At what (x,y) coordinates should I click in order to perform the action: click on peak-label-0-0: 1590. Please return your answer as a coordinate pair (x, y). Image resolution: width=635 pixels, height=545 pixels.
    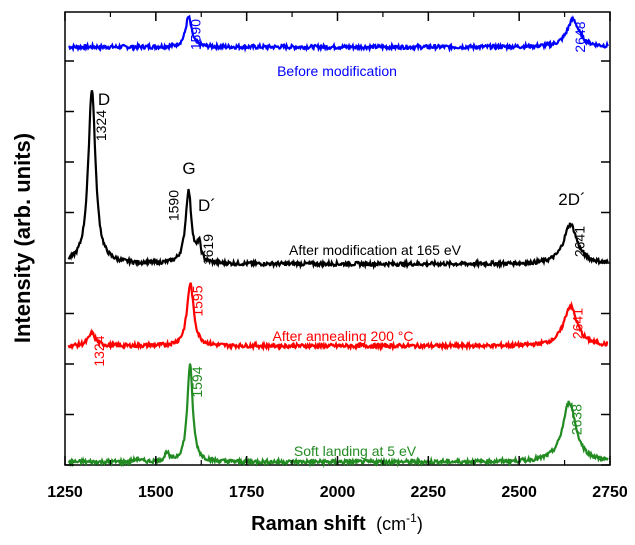
    Looking at the image, I should click on (196, 34).